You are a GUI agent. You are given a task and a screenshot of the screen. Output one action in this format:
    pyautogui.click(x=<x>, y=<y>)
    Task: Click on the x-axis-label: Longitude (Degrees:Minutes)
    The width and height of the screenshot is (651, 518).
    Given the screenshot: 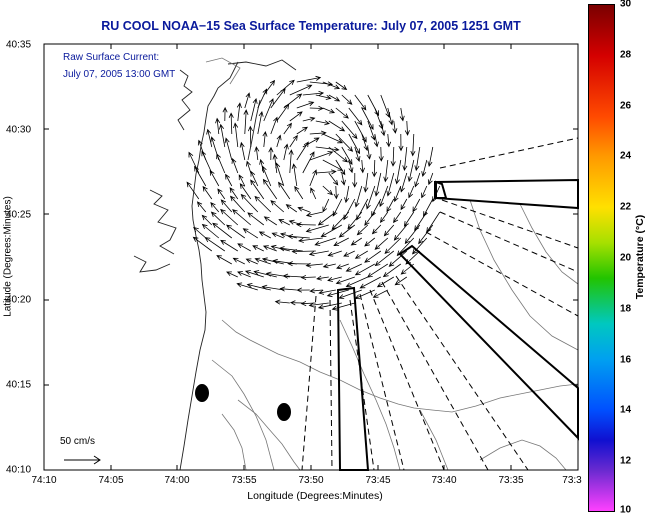 What is the action you would take?
    pyautogui.click(x=315, y=496)
    